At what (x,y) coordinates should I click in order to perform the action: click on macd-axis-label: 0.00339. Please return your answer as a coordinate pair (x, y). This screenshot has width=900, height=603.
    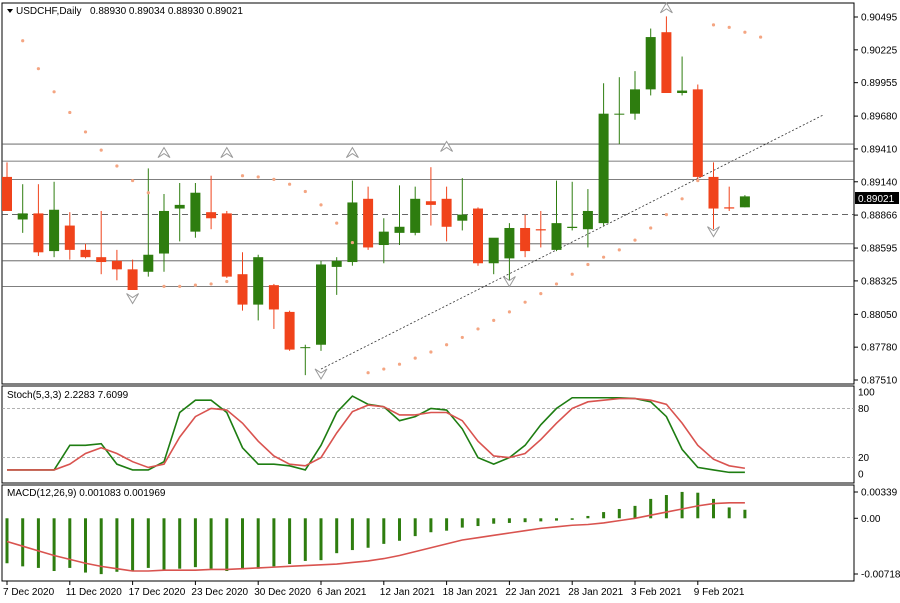
    Looking at the image, I should click on (879, 493).